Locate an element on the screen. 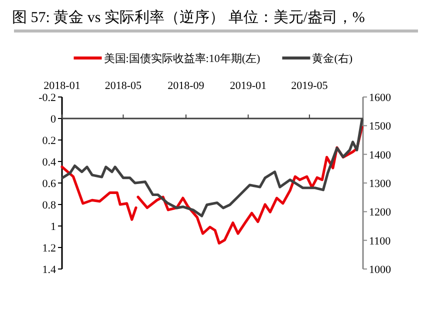 This screenshot has width=424, height=328. y-tick-label: 1.2 is located at coordinates (49, 248).